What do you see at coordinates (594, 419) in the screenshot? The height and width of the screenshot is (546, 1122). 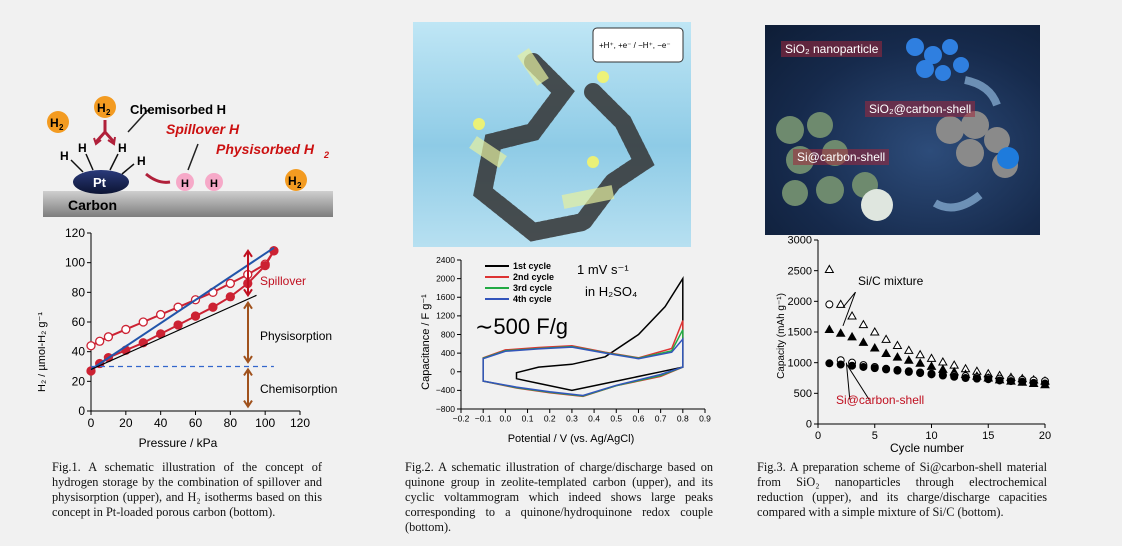 I see `x-tick-label: 0.4` at bounding box center [594, 419].